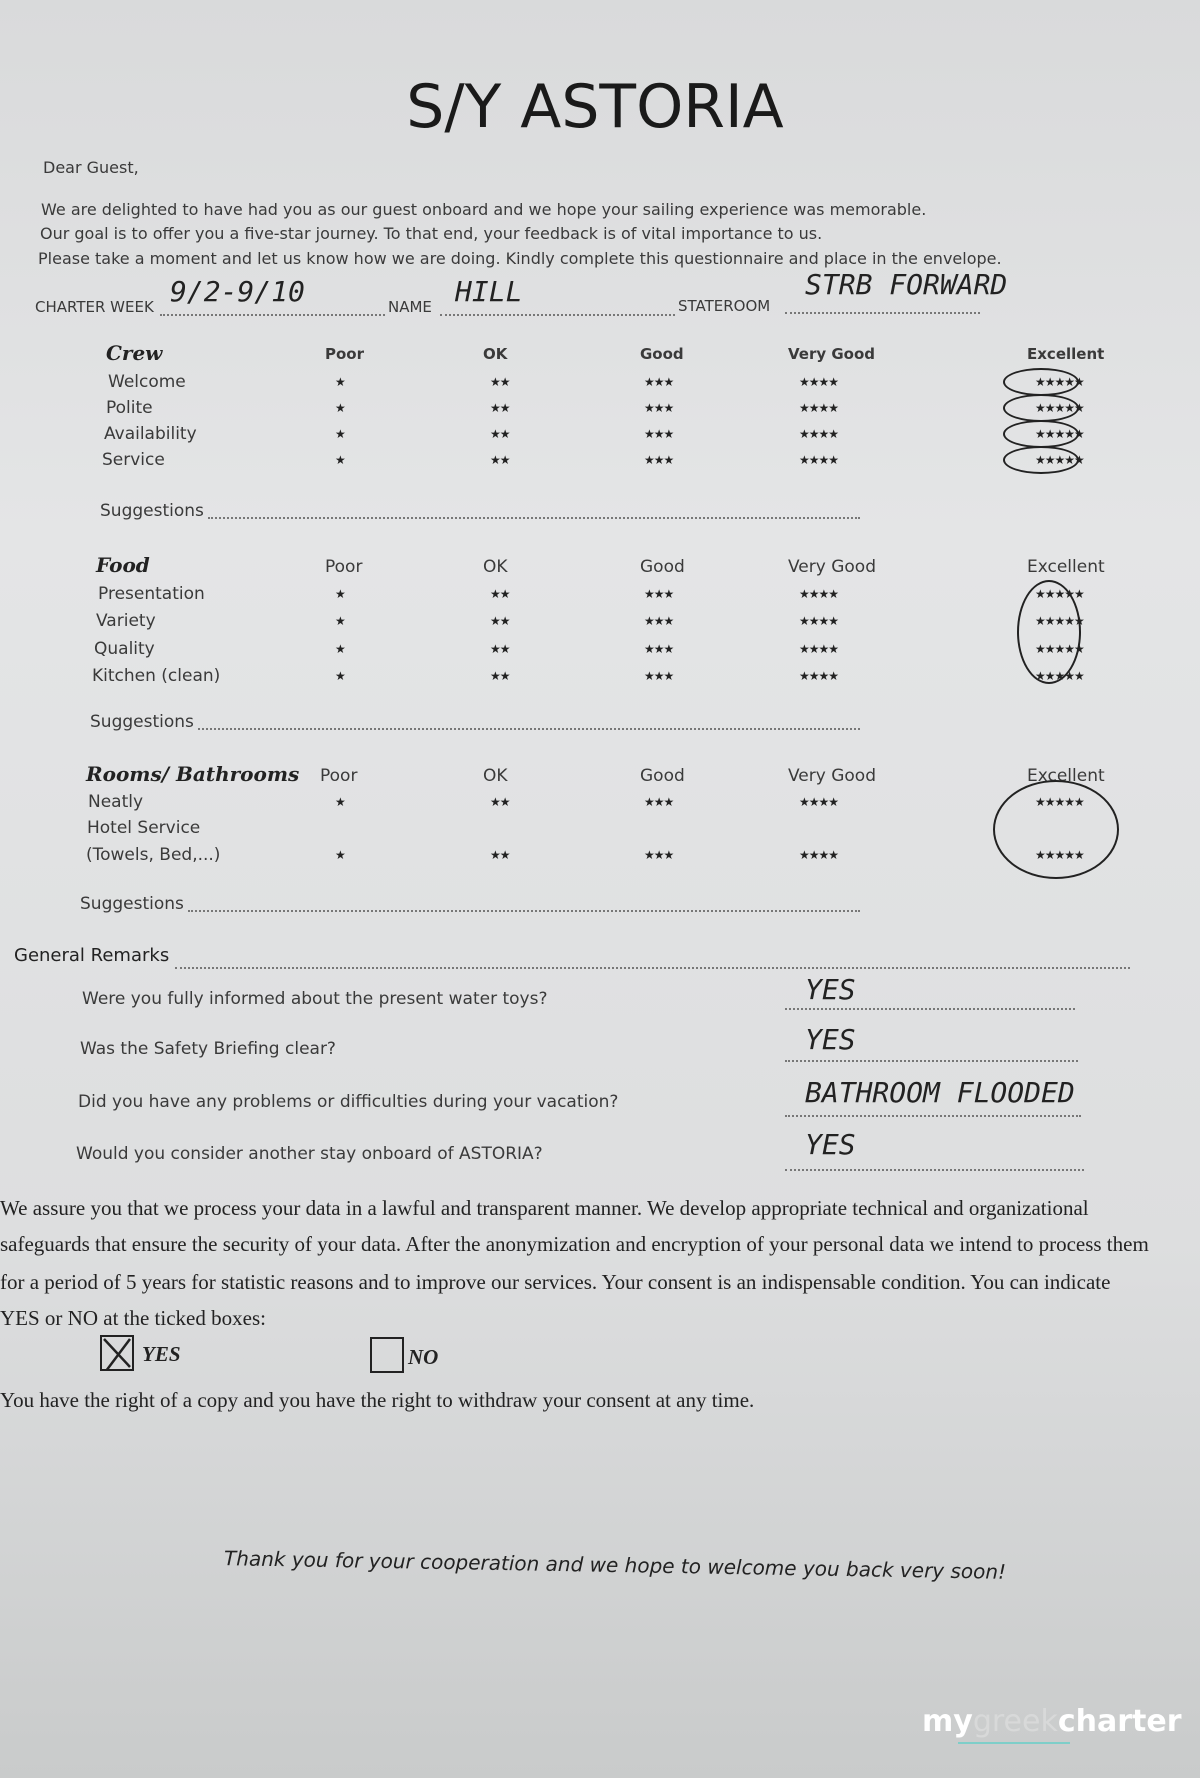 The width and height of the screenshot is (1200, 1778). What do you see at coordinates (1014, 1743) in the screenshot?
I see `watermark-underline` at bounding box center [1014, 1743].